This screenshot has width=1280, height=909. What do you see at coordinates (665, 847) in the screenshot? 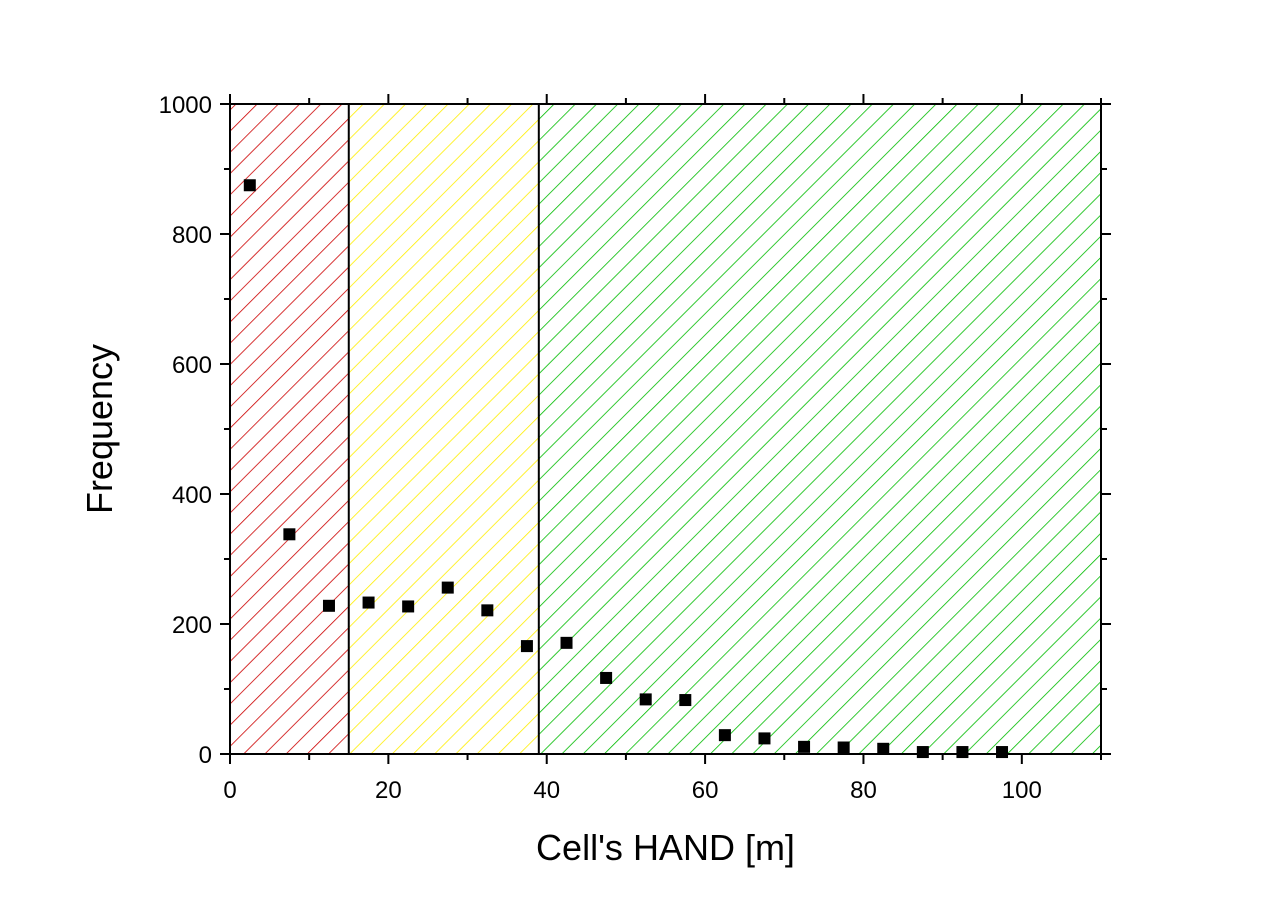
I see `x-axis-title: Cell's HAND [m]` at bounding box center [665, 847].